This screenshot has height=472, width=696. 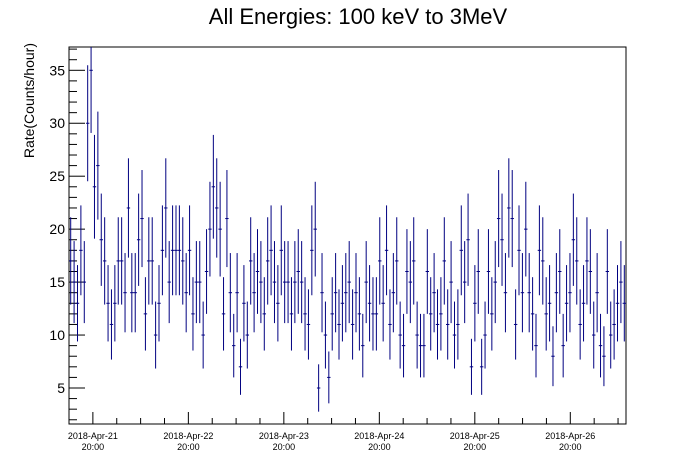 What do you see at coordinates (67, 234) in the screenshot?
I see `y-axis: 5 10 15 20 25 30 35` at bounding box center [67, 234].